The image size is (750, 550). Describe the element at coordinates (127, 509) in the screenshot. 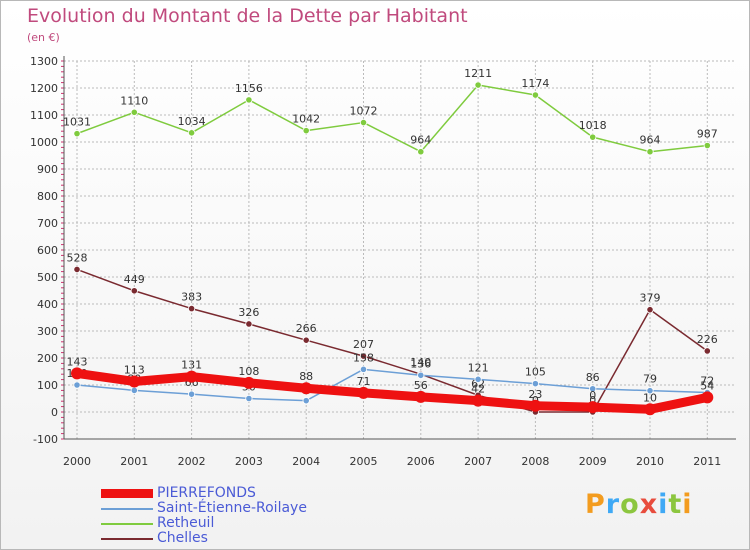

I see `legend-swatch-saint-etienne-roilaye` at that location.